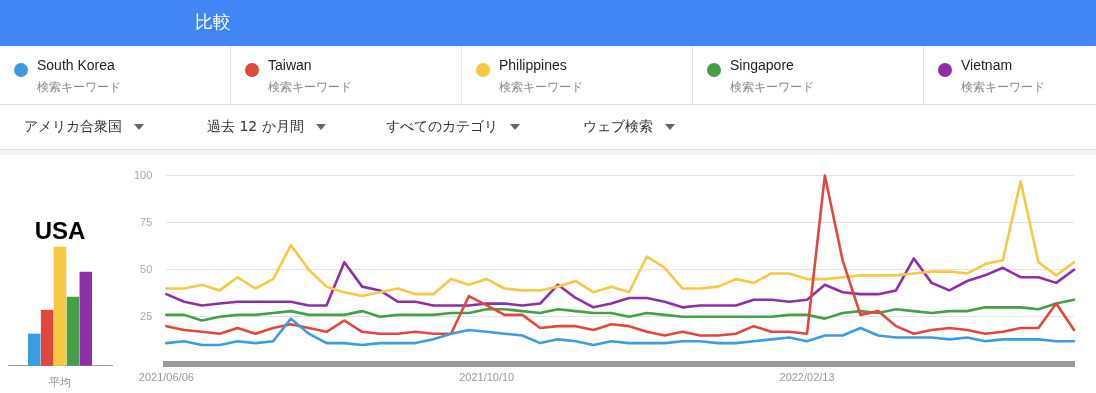 This screenshot has width=1096, height=393. I want to click on legend-label: Vietnam, so click(987, 65).